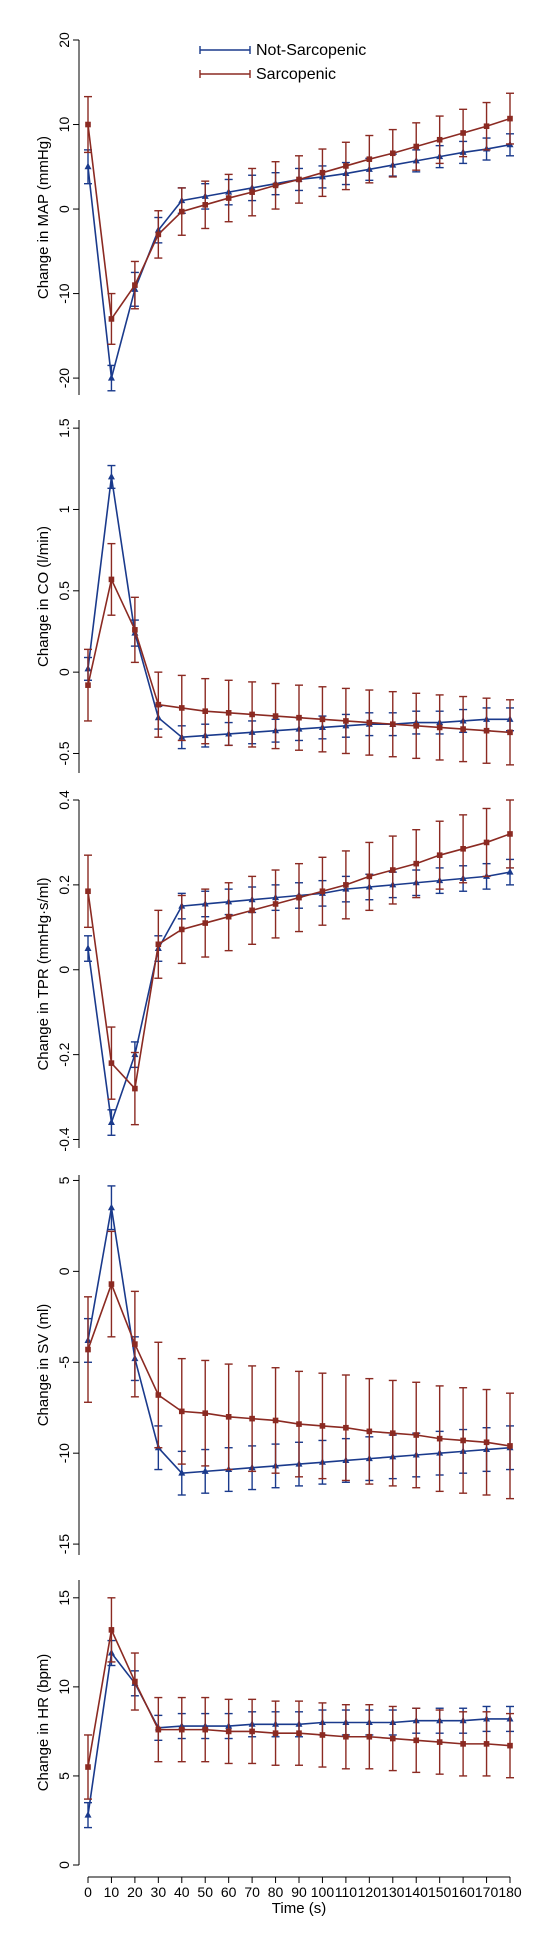 This screenshot has width=550, height=1949. I want to click on series-line, so click(299, 219).